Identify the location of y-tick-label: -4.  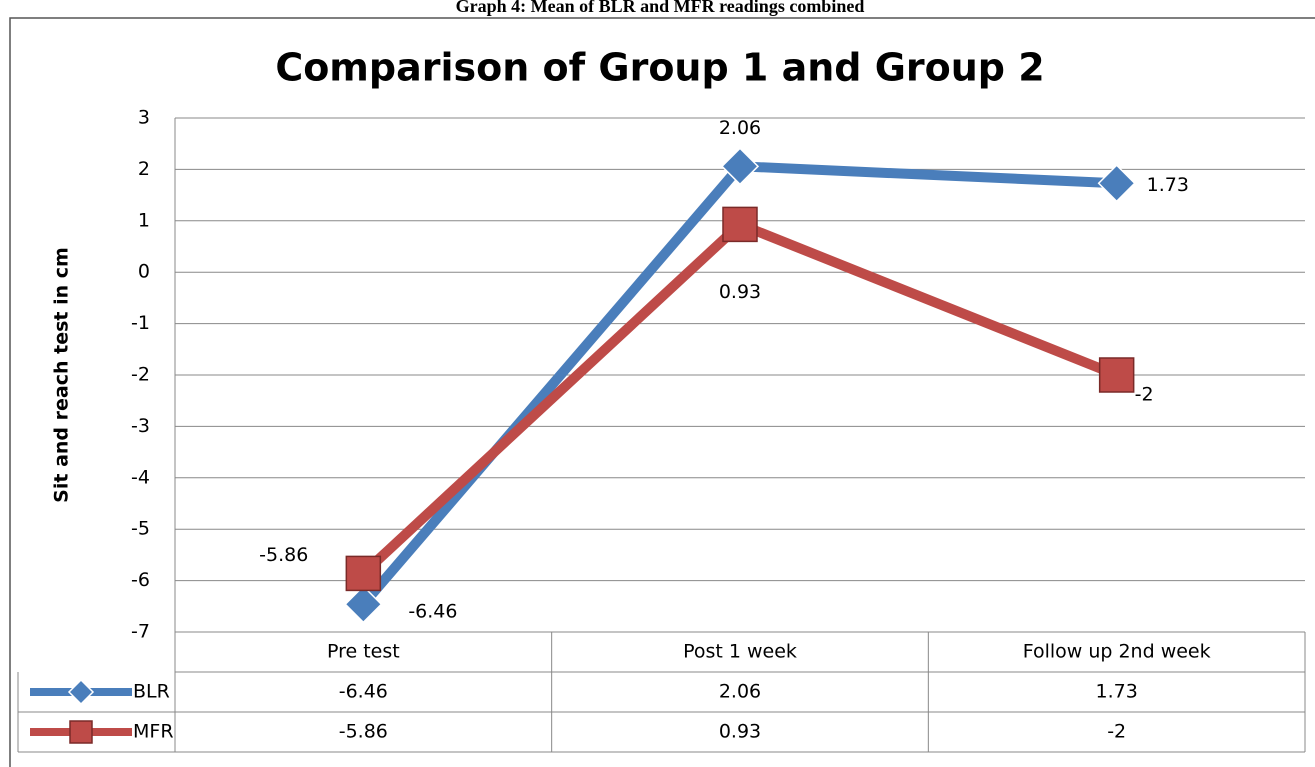
(140, 477).